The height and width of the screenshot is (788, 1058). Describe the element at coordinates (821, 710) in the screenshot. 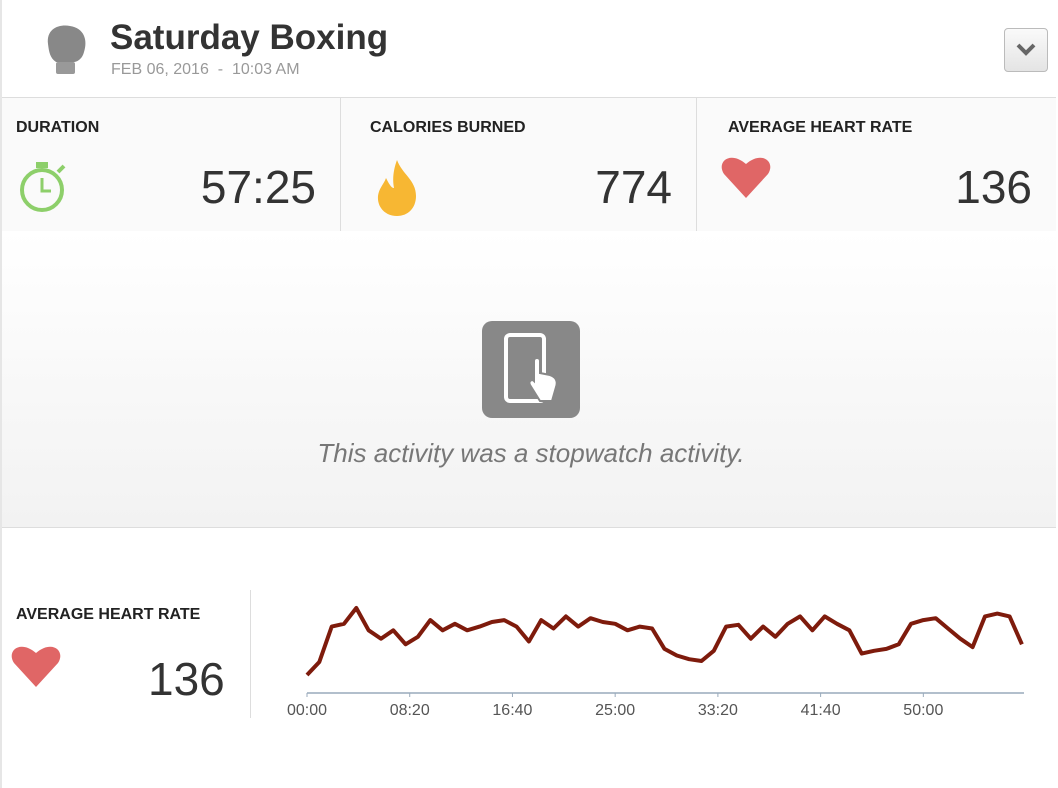

I see `x-tick-label: 41:40` at that location.